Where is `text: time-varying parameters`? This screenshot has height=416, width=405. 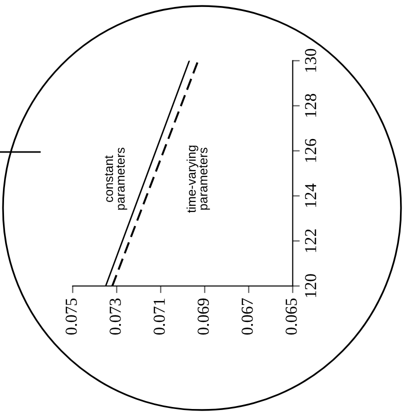 text: time-varying parameters is located at coordinates (198, 179).